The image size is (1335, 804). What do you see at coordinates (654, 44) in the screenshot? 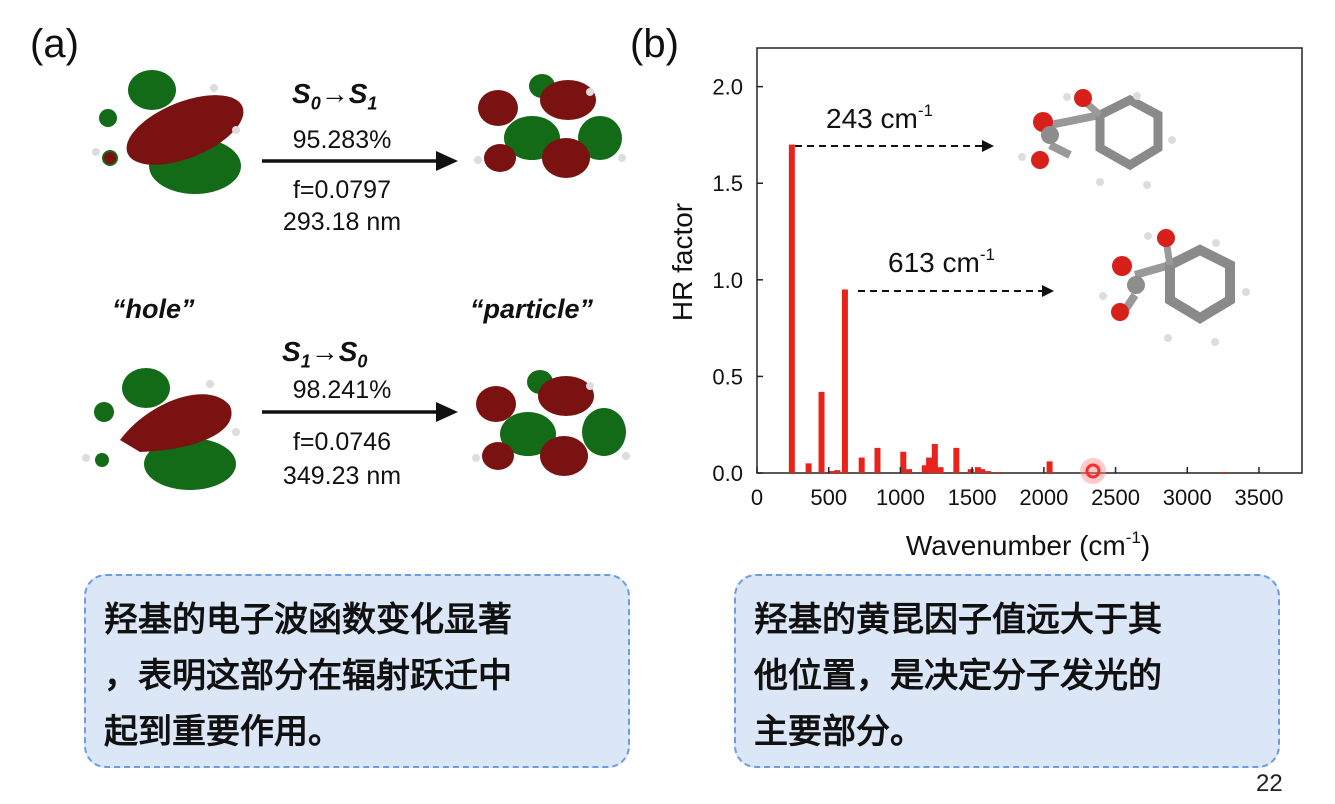
I see `panel-b-label: (b)` at bounding box center [654, 44].